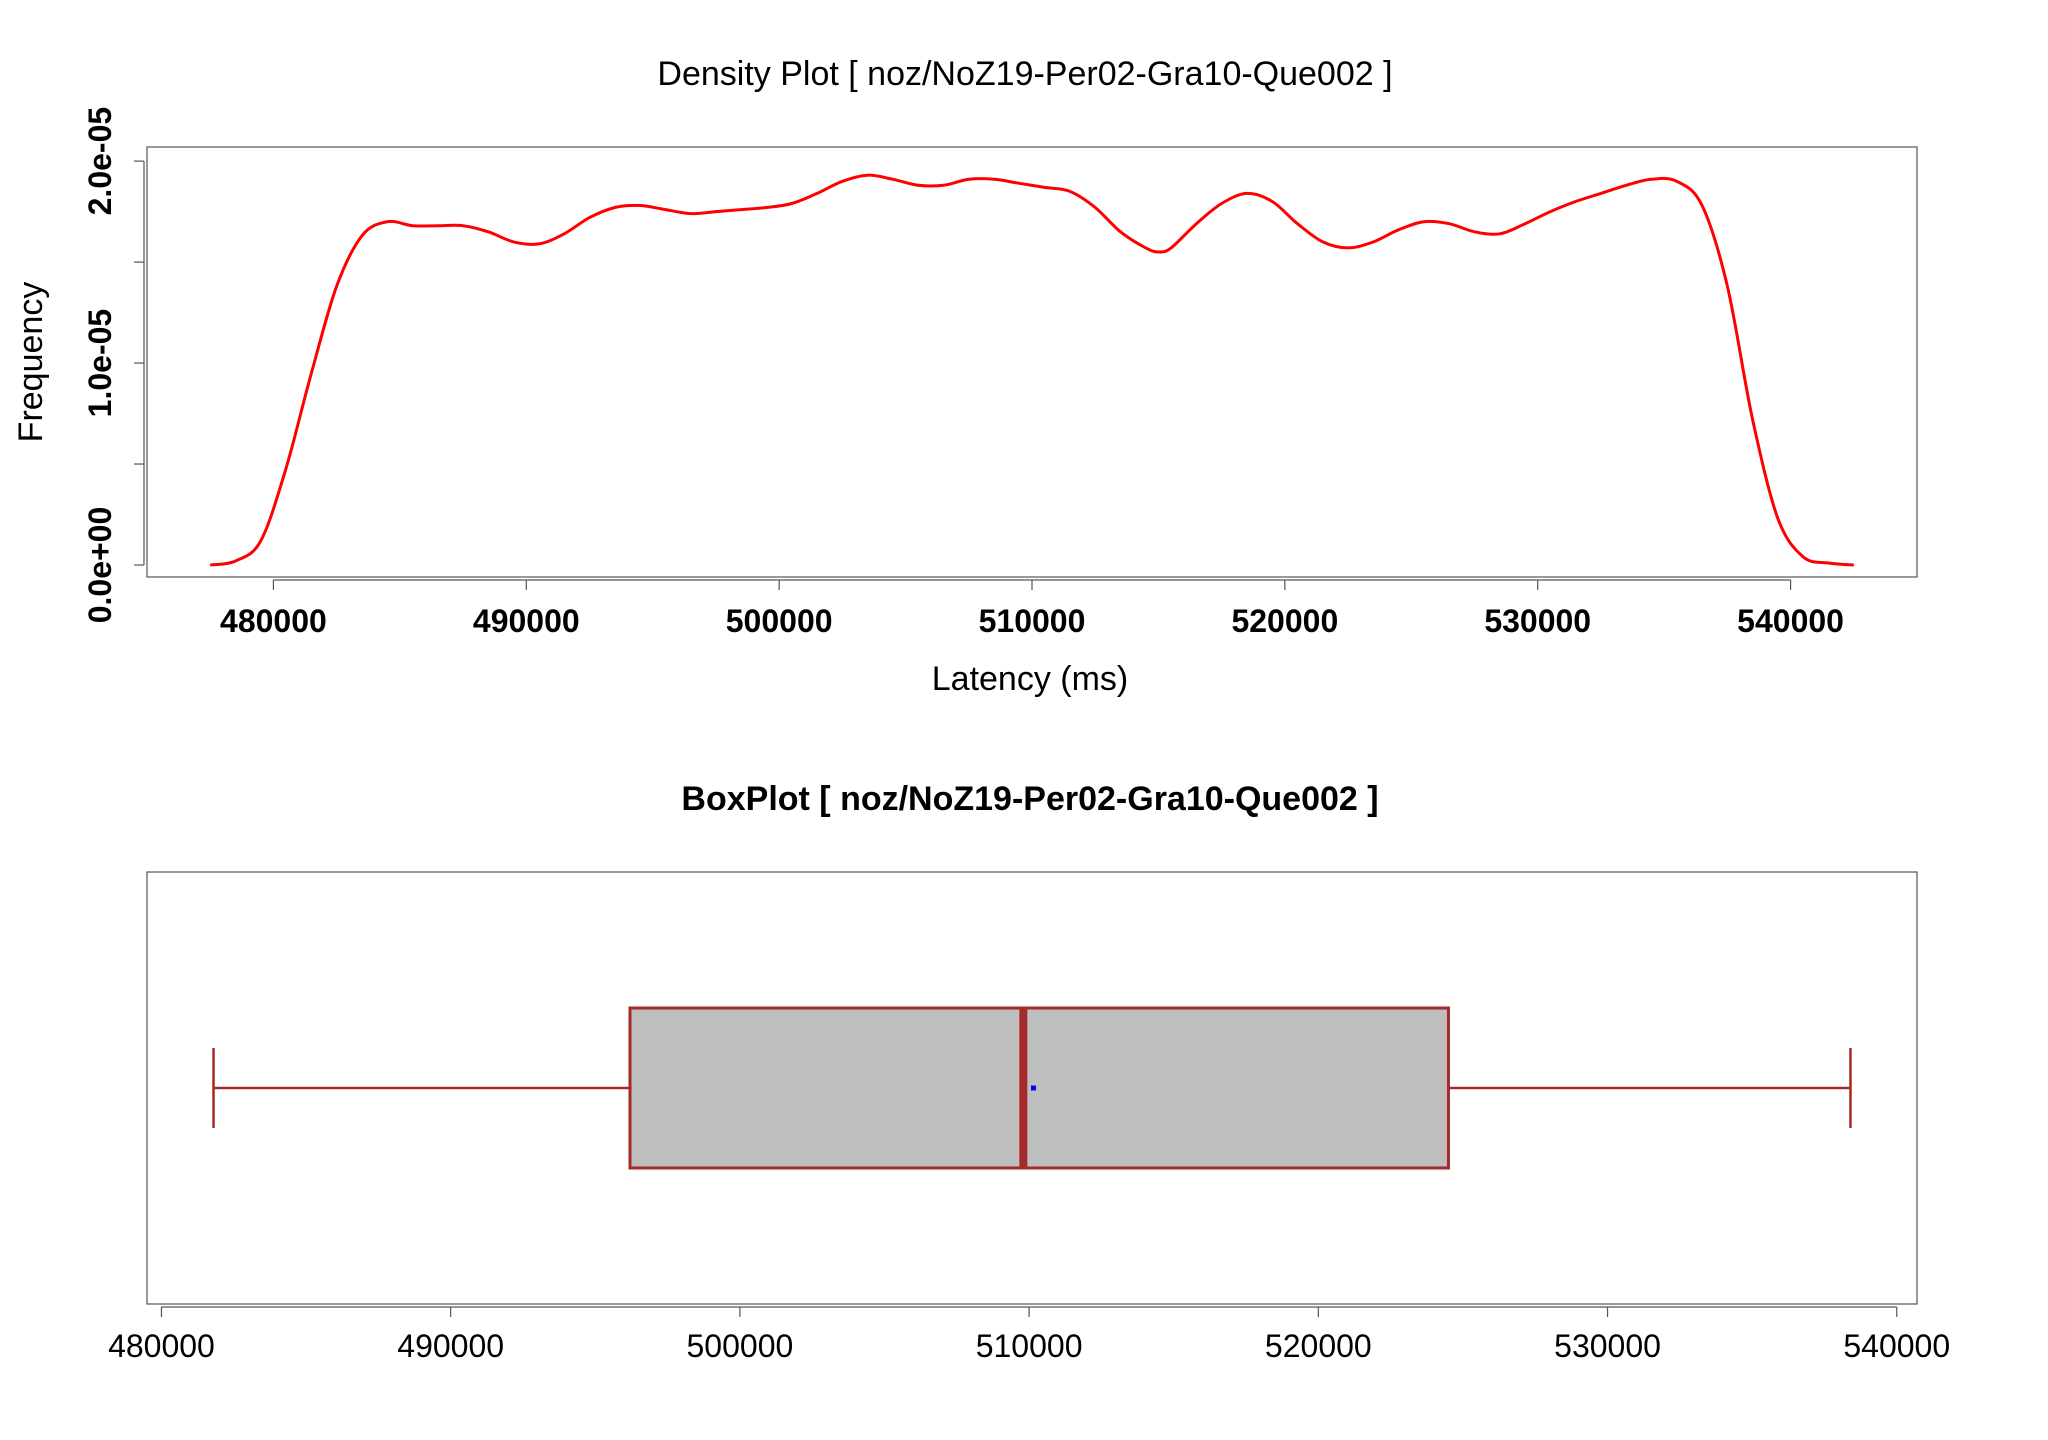  I want to click on density-x-tick-label: 500000, so click(779, 621).